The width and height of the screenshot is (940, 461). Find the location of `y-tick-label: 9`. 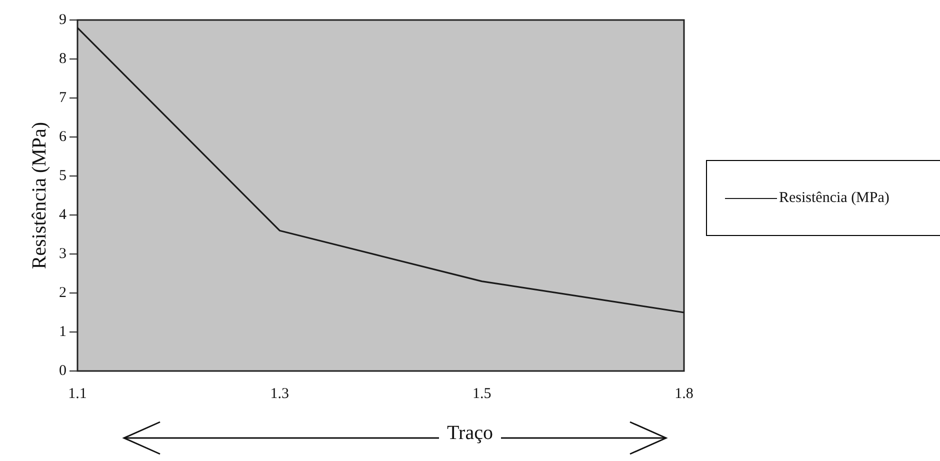

y-tick-label: 9 is located at coordinates (62, 20).